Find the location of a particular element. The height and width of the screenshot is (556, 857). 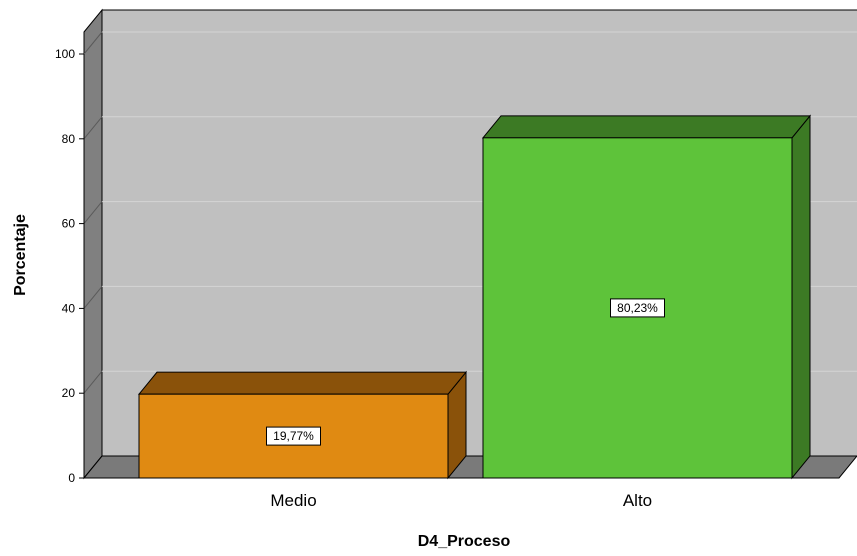

y-tick-label: 60 is located at coordinates (69, 224).